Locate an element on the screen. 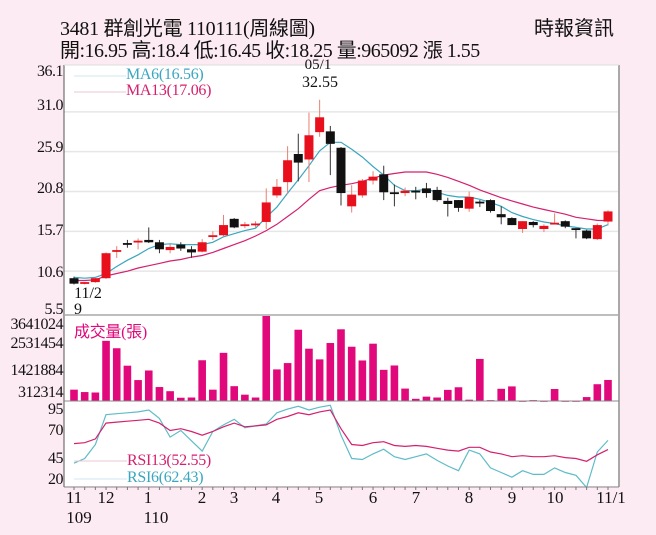 The width and height of the screenshot is (656, 535). x-year-label: 109 is located at coordinates (79, 517).